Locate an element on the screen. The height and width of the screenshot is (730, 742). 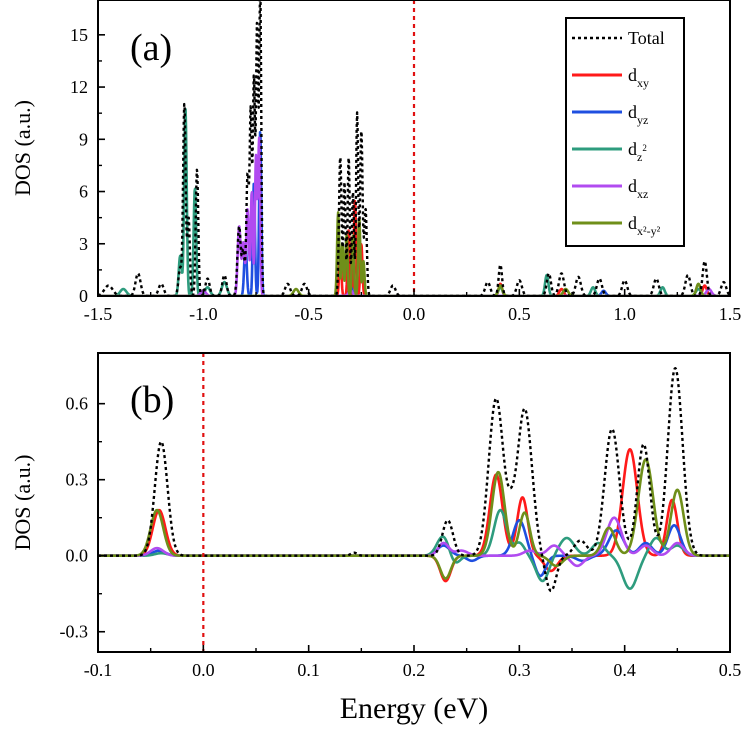
x-tick-label: 0.2 is located at coordinates (414, 670).